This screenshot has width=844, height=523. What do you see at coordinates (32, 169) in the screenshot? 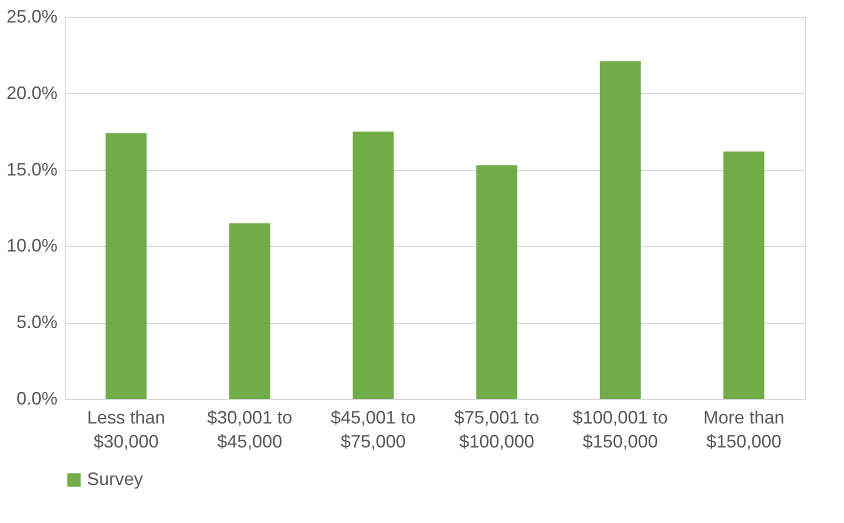
I see `y-tick-label: 15.0%` at bounding box center [32, 169].